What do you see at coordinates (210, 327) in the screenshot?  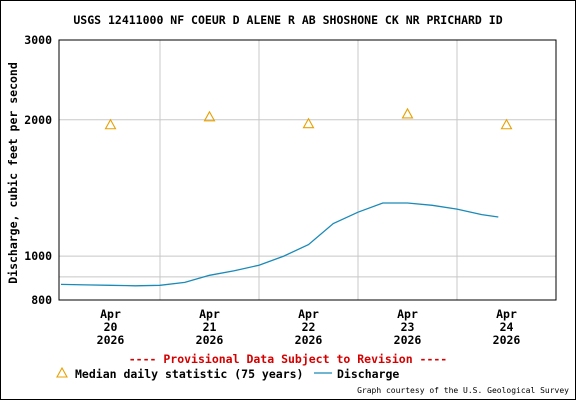 I see `x-tick-label: 21` at bounding box center [210, 327].